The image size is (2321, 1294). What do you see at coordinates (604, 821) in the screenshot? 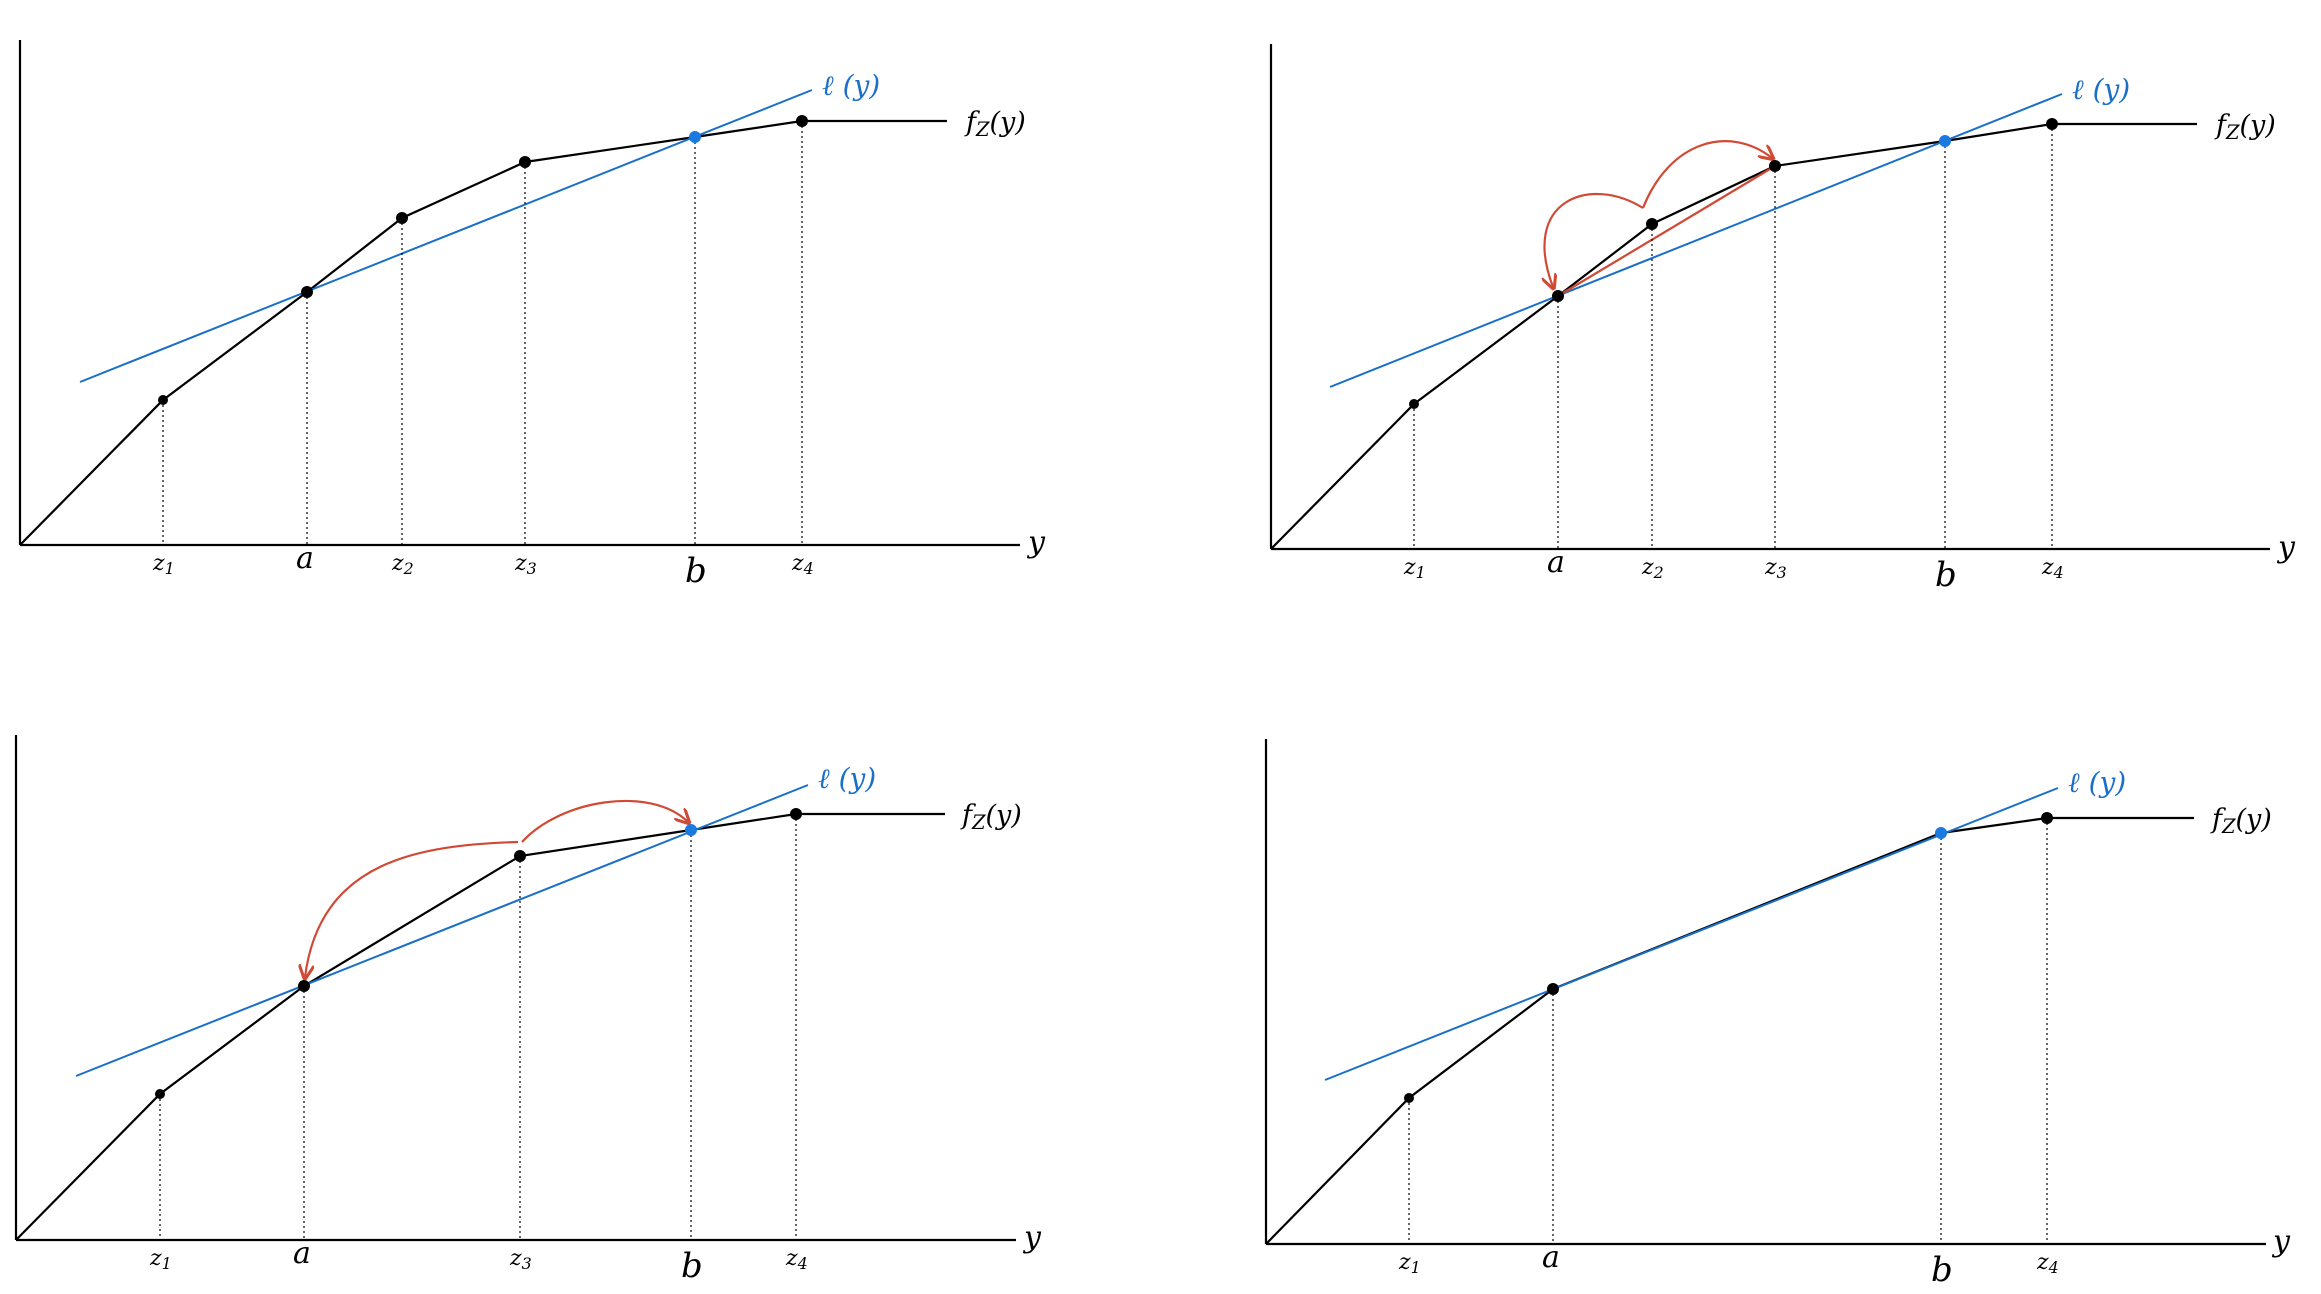
I see `arrow-to-b` at bounding box center [604, 821].